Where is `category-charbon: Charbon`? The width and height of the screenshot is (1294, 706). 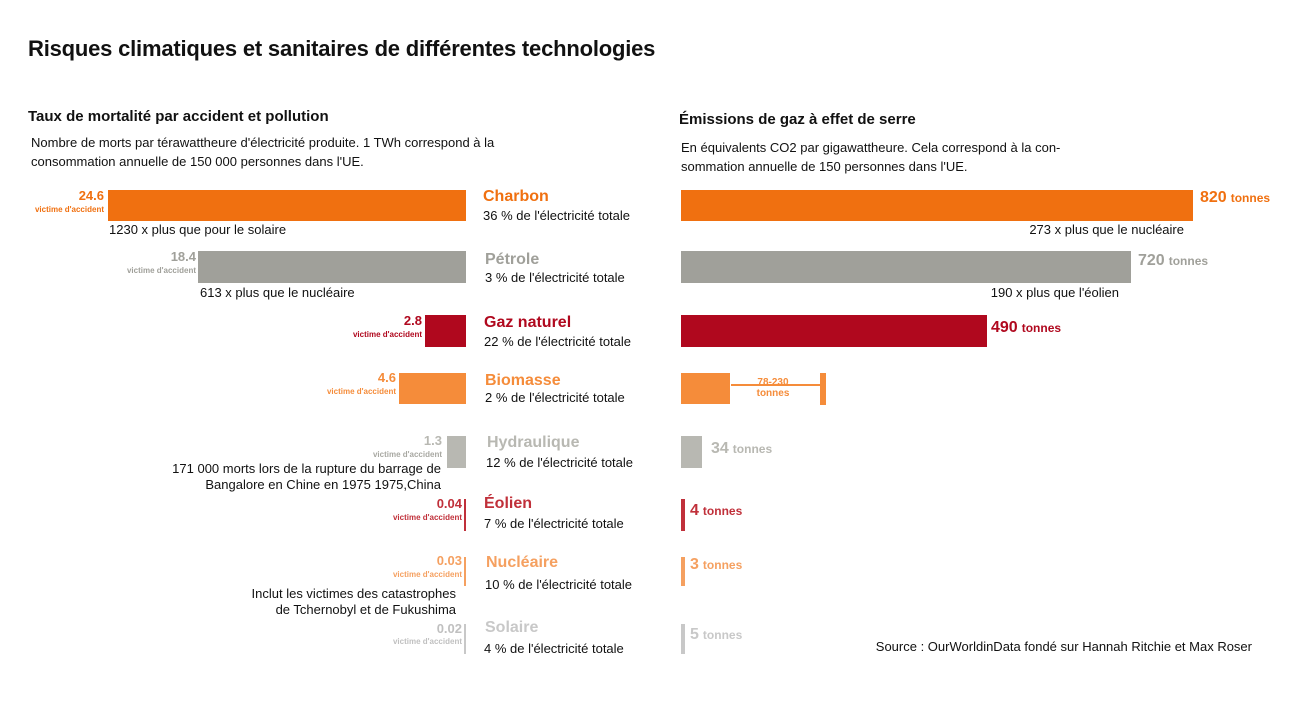
category-charbon: Charbon is located at coordinates (516, 196).